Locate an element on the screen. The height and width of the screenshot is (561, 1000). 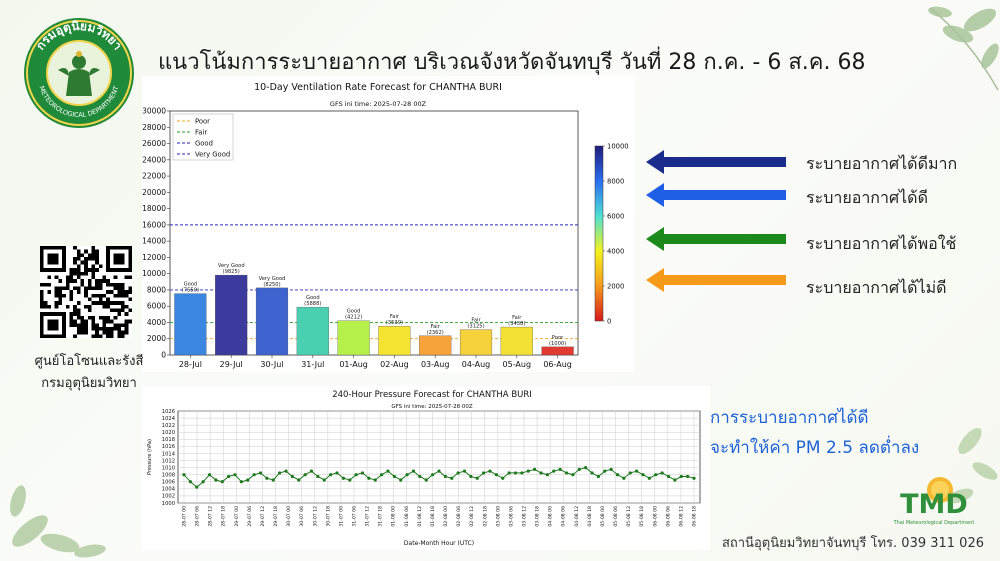
fair-arrow-icon is located at coordinates (716, 239).